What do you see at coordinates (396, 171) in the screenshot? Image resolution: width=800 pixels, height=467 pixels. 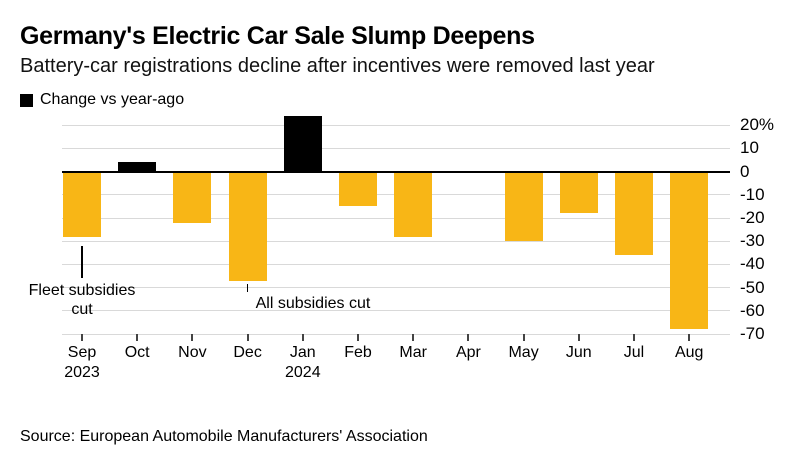 I see `zero-baseline` at bounding box center [396, 171].